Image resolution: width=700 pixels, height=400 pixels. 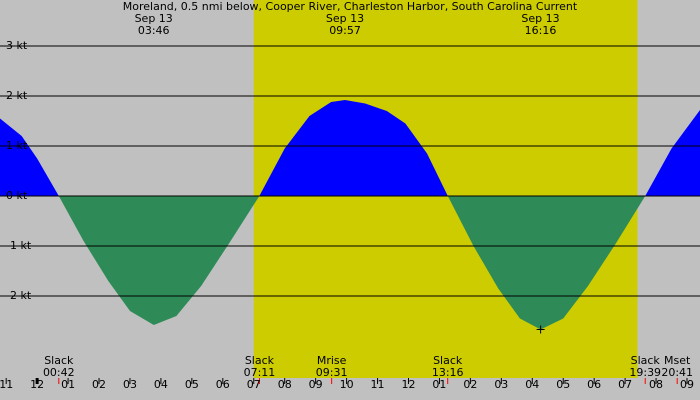 What do you see at coordinates (677, 360) in the screenshot?
I see `event-name: Mset` at bounding box center [677, 360].